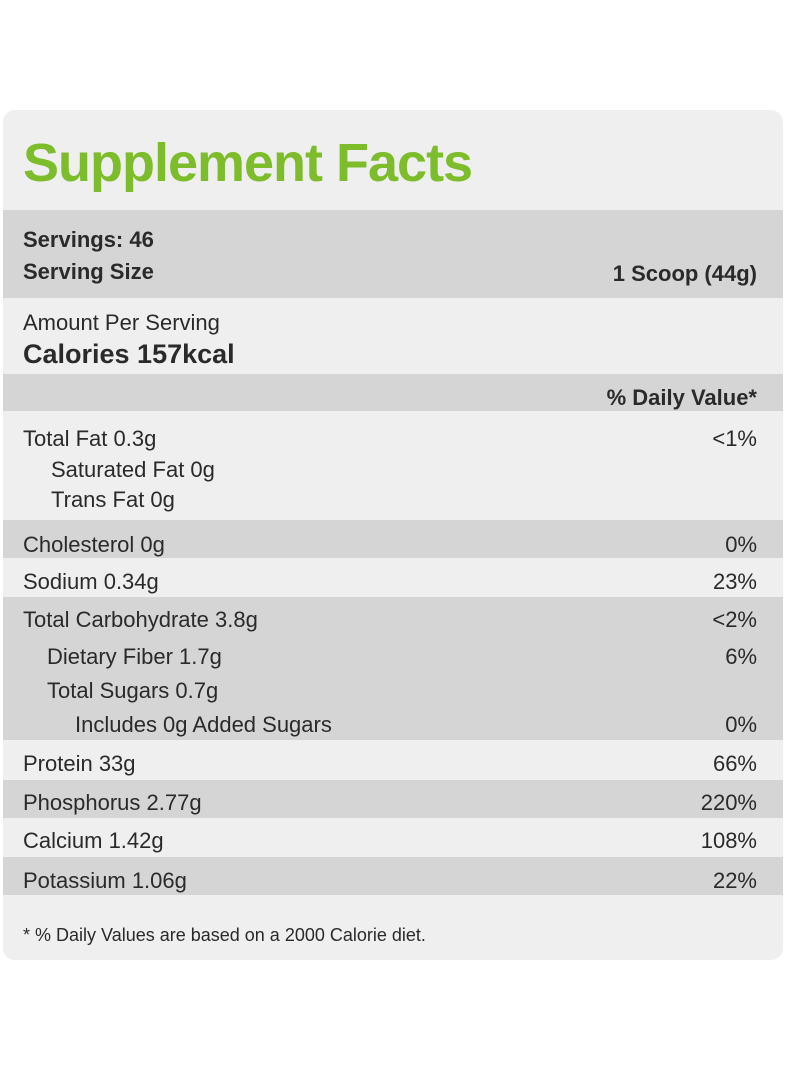 The width and height of the screenshot is (785, 1071). I want to click on potassium-dv: 22%, so click(734, 880).